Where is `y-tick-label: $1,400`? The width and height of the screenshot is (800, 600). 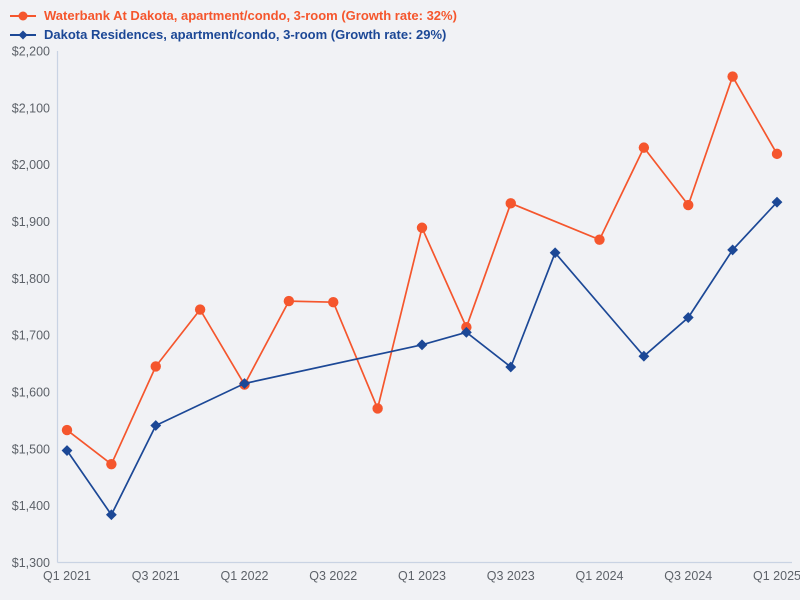
y-tick-label: $1,400 is located at coordinates (31, 506).